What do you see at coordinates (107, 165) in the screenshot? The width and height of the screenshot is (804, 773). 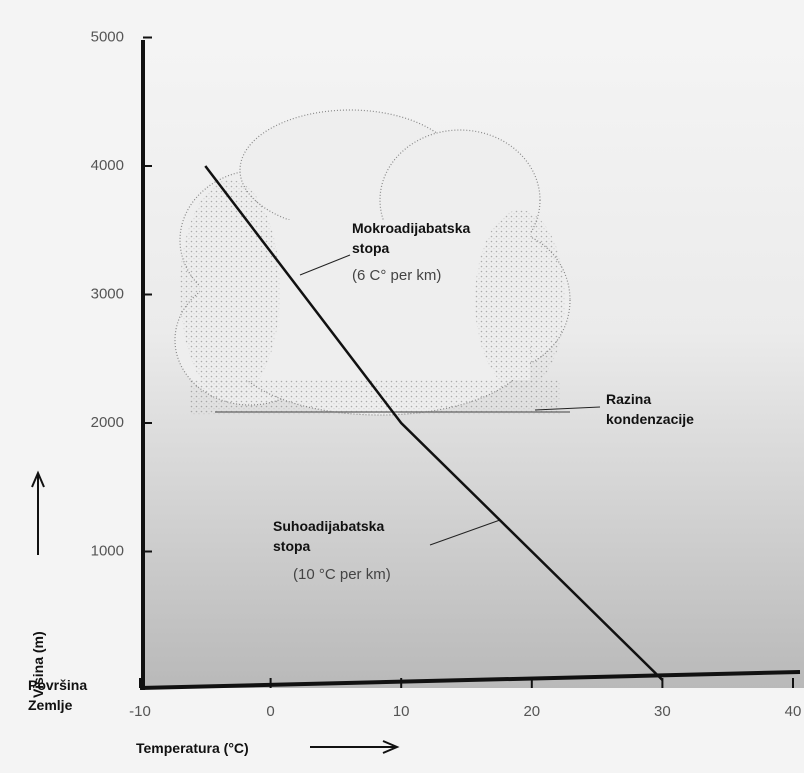 I see `y-tick-label: 4000` at bounding box center [107, 165].